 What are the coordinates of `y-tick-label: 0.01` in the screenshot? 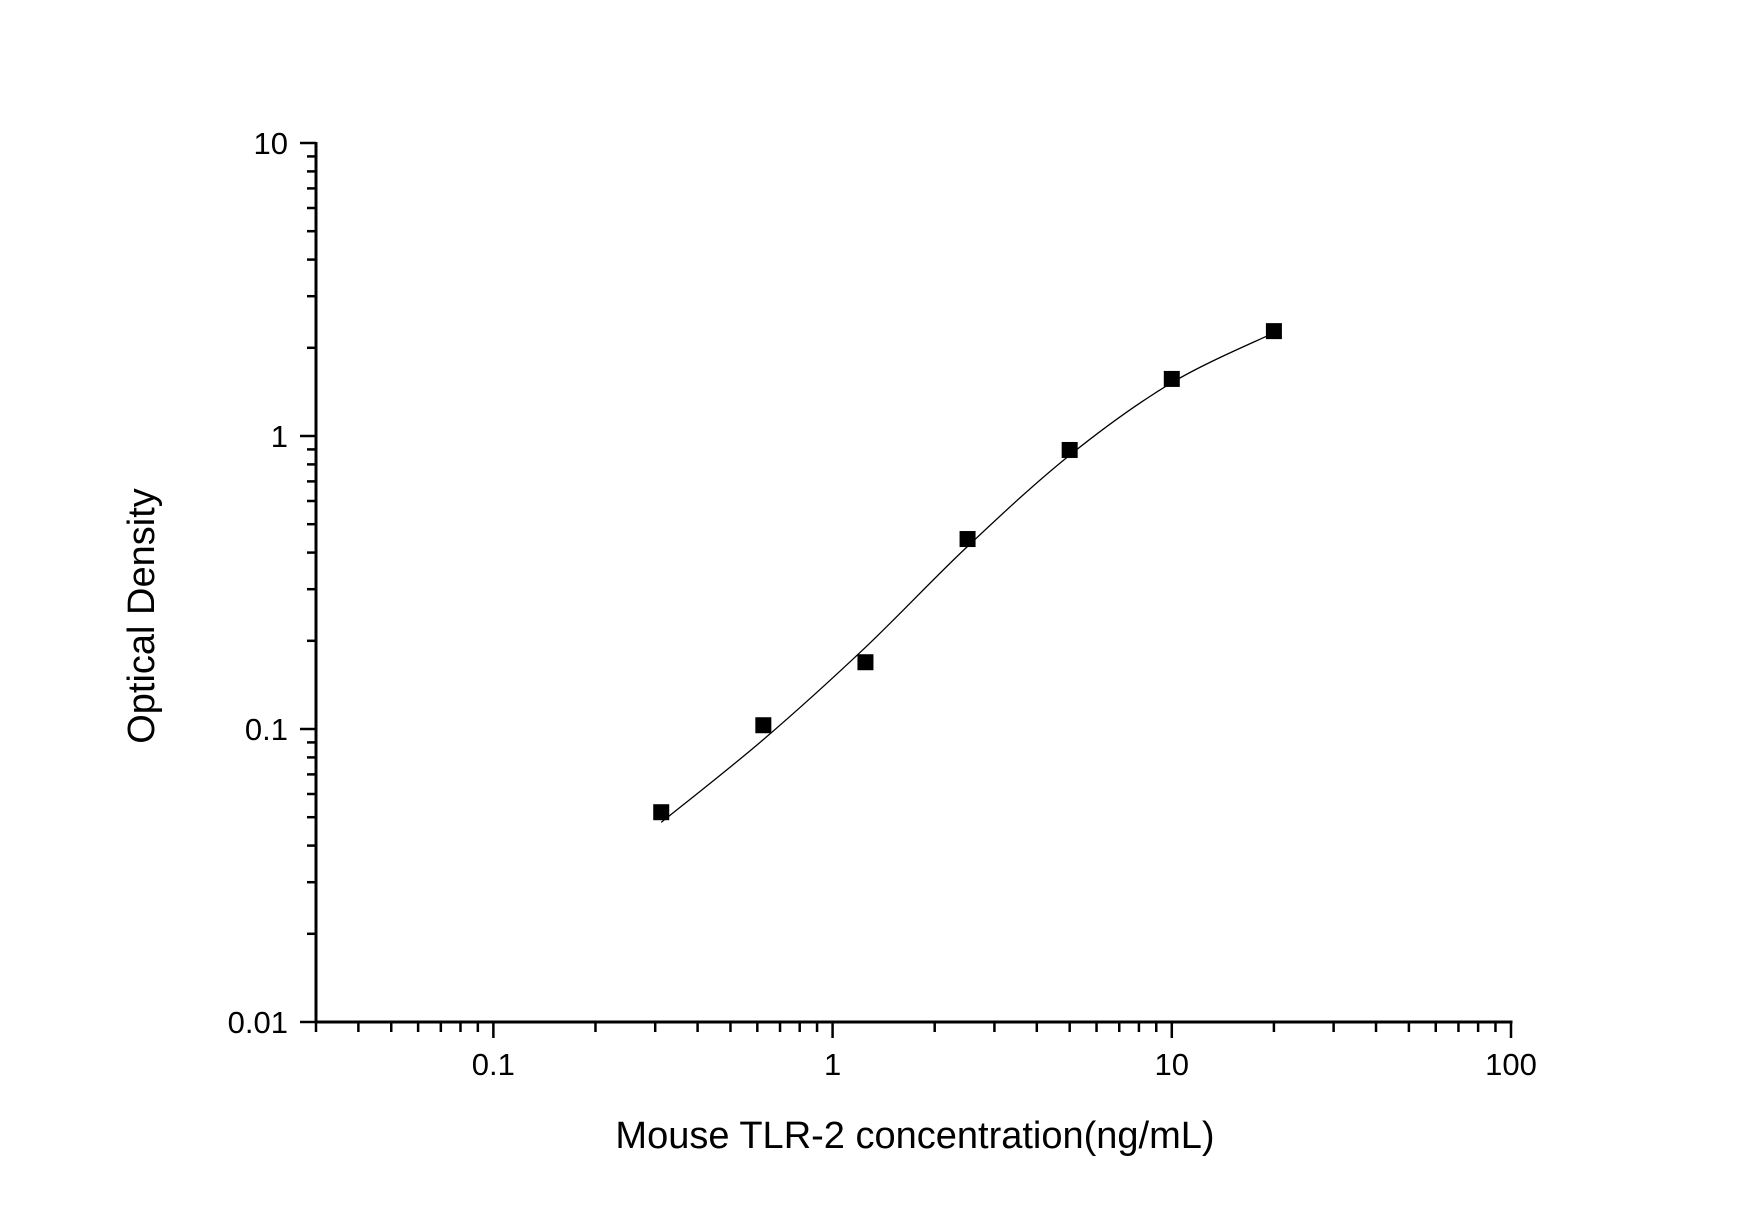 It's located at (258, 1022).